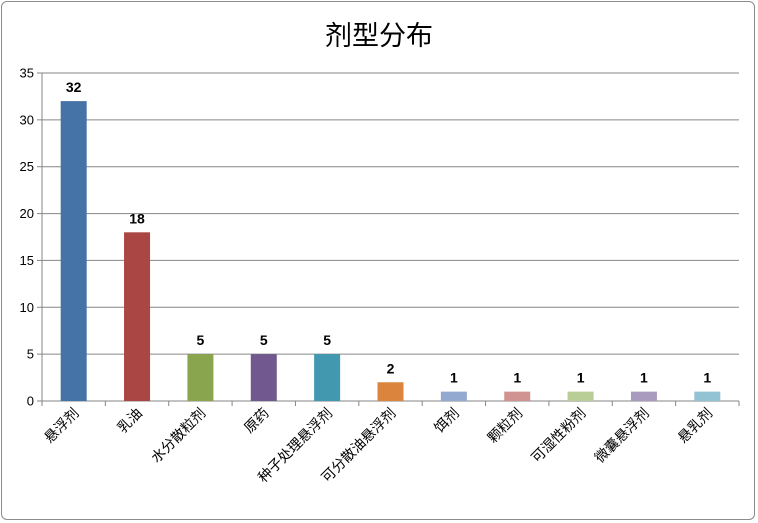 This screenshot has height=523, width=758. What do you see at coordinates (61, 426) in the screenshot?
I see `category-label: 悬浮剂` at bounding box center [61, 426].